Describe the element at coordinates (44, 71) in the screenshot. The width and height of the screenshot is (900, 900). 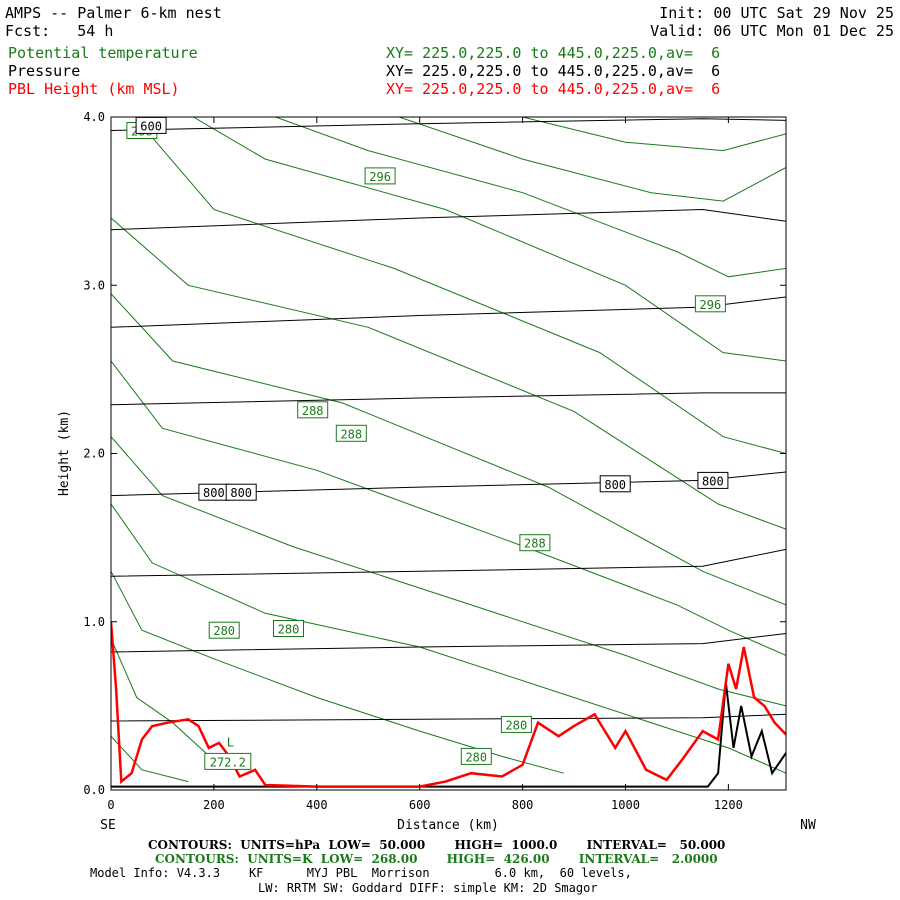
I see `field-pressure-label: Pressure` at that location.